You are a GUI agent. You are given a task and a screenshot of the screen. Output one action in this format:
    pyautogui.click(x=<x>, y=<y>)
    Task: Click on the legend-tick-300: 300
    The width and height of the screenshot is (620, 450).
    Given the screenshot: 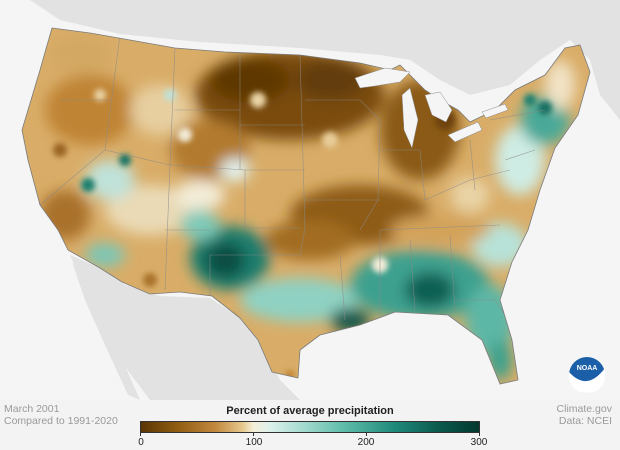 What is the action you would take?
    pyautogui.click(x=479, y=442)
    